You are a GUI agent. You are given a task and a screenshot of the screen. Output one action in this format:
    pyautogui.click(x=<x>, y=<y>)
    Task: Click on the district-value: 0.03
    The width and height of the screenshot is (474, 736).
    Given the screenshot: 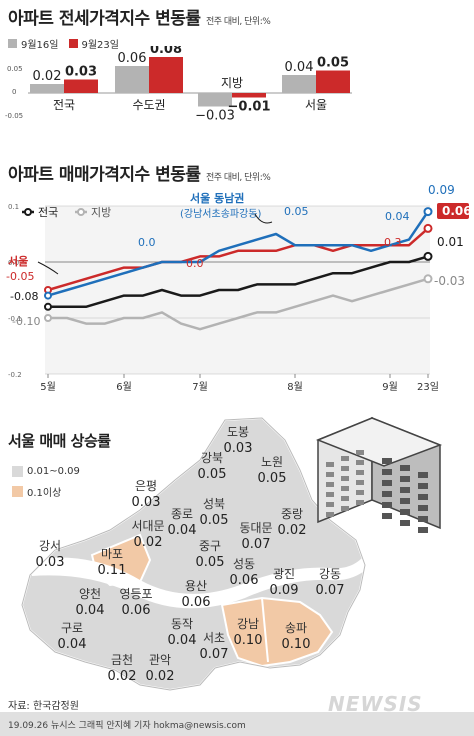 What is the action you would take?
    pyautogui.click(x=146, y=502)
    